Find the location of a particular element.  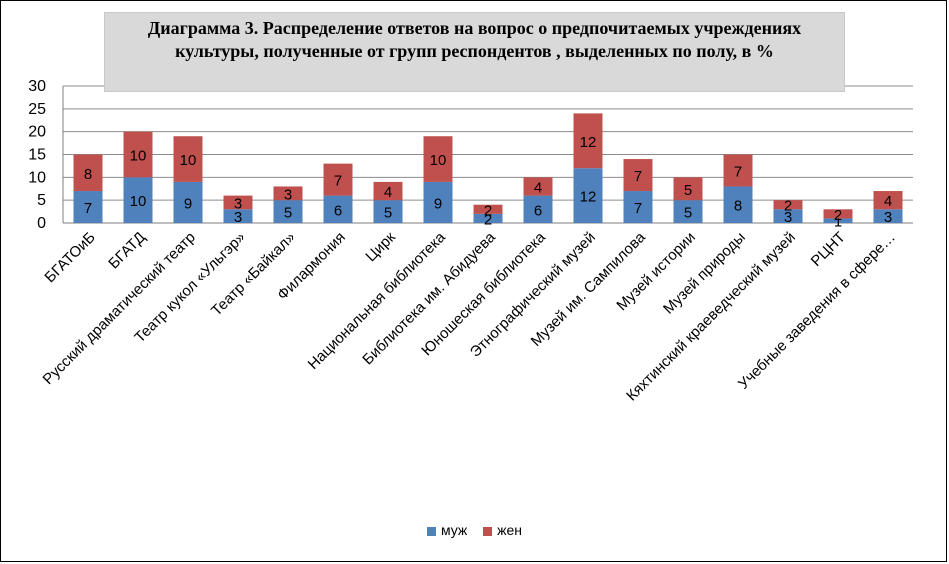

y-tick-label: 10 is located at coordinates (37, 177).